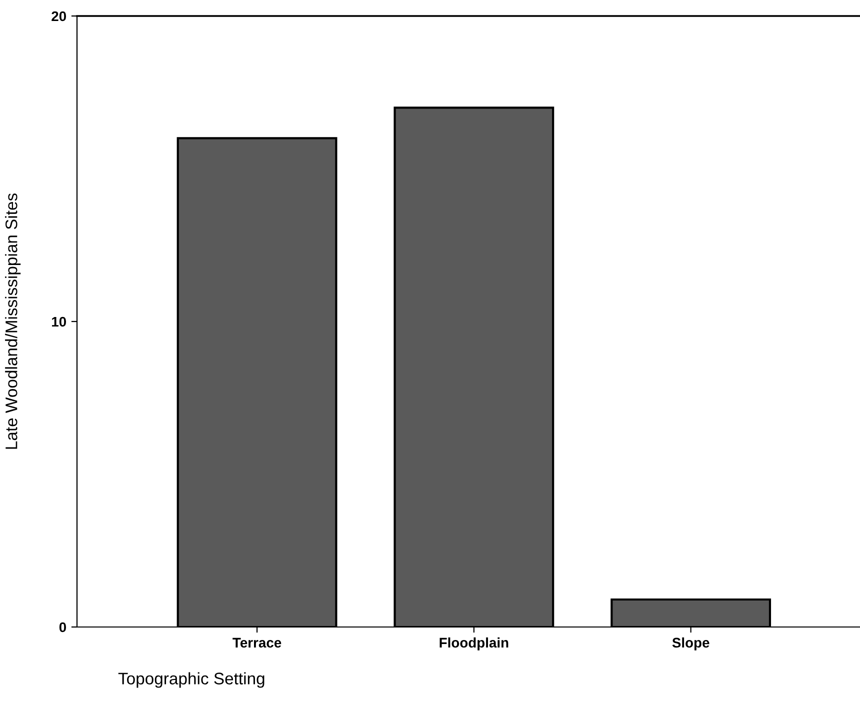  What do you see at coordinates (13, 321) in the screenshot?
I see `y-axis-title: Late Woodland/Mississippian Sites` at bounding box center [13, 321].